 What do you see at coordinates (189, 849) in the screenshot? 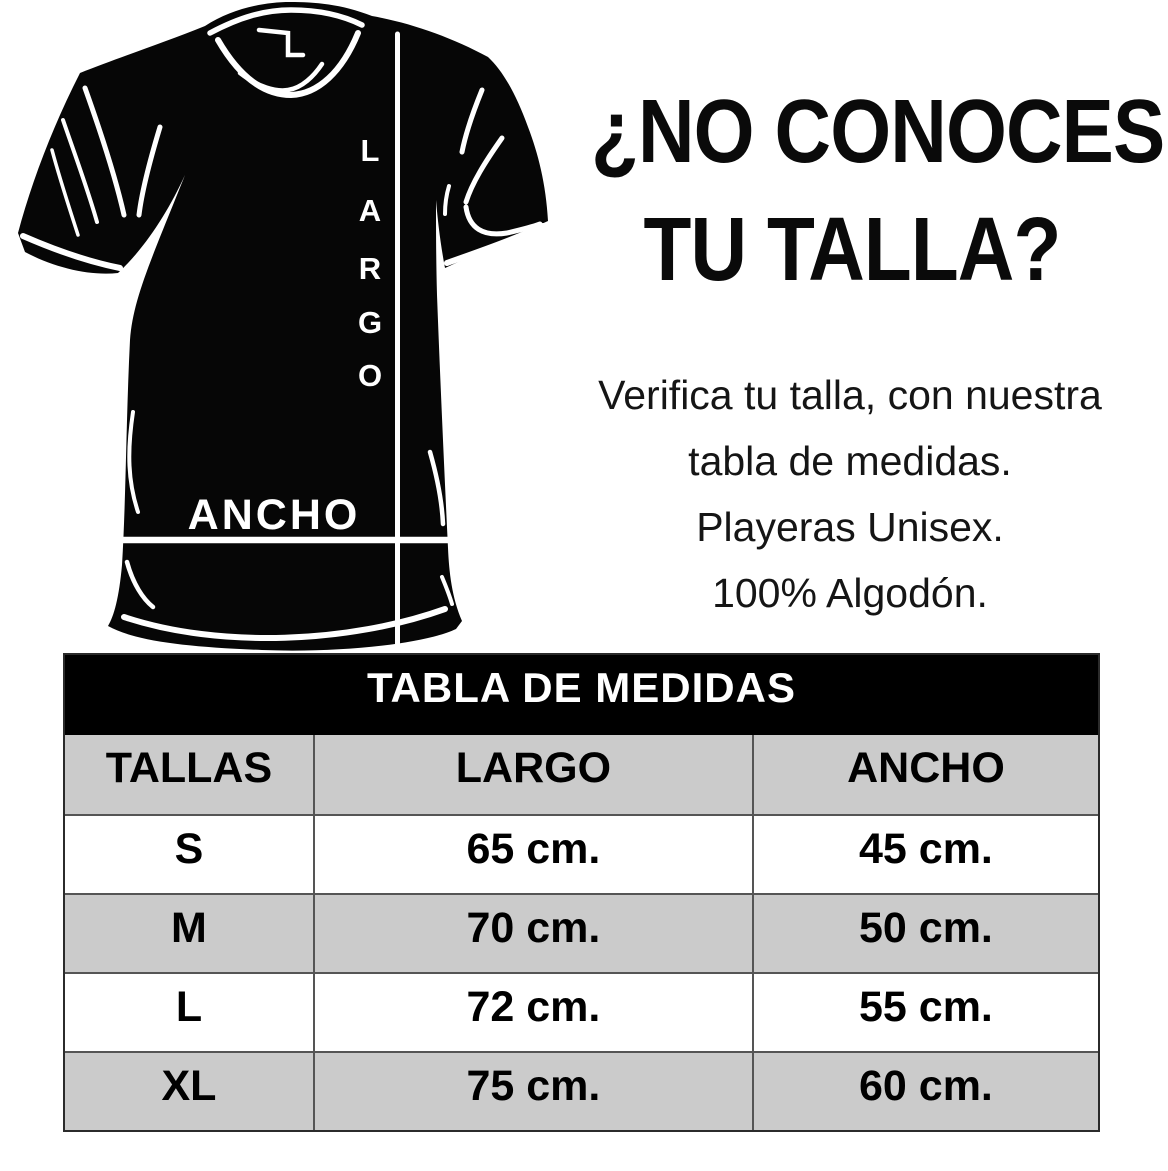
I see `size-cell-talla: S` at bounding box center [189, 849].